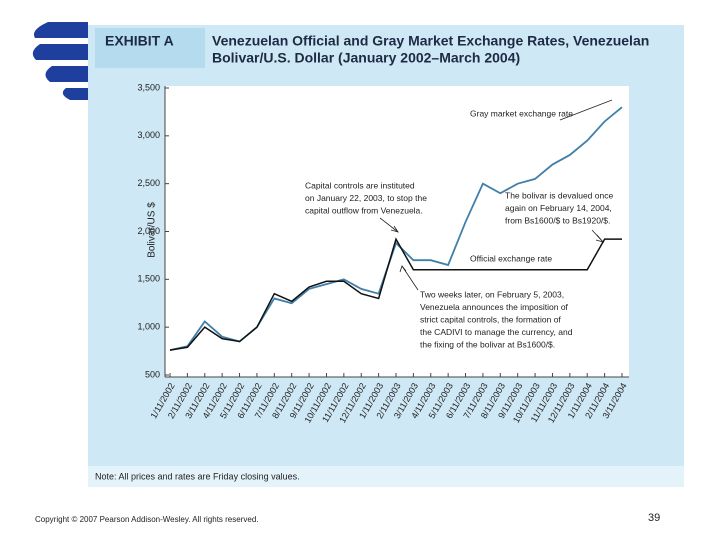  I want to click on annotation: the fixing of the bolivar at Bs1600/$., so click(487, 344).